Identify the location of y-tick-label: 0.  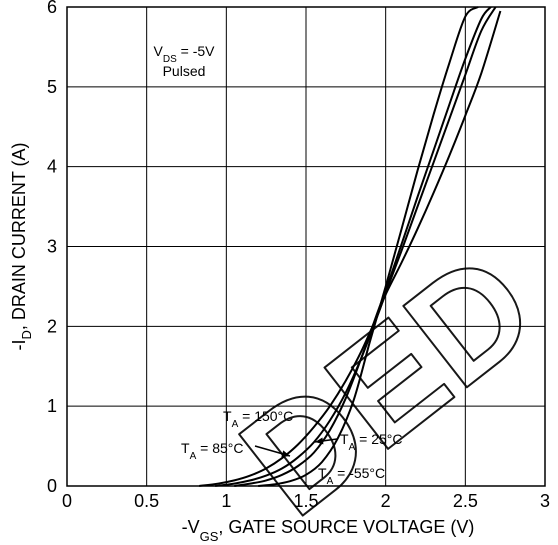
(52, 486).